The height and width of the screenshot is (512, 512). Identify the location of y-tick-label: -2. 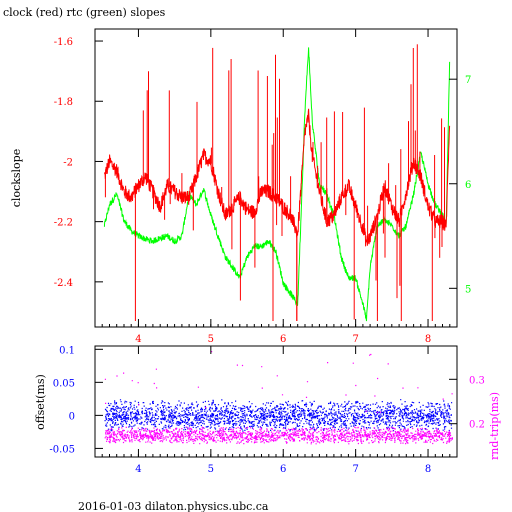
(68, 162).